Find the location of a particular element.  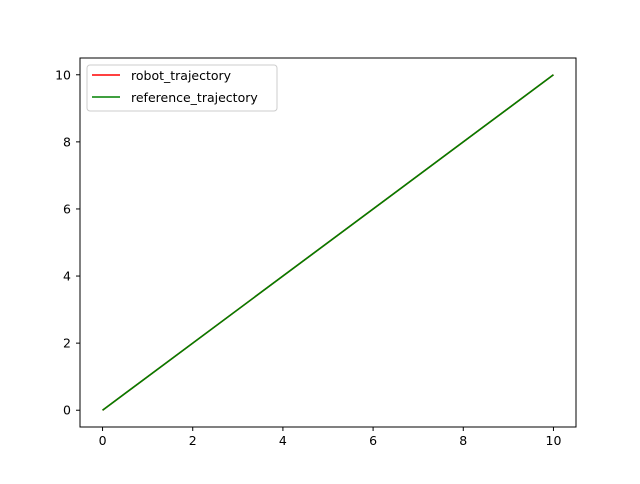

legend-label-robot-trajectory: robot_trajectory is located at coordinates (181, 75).